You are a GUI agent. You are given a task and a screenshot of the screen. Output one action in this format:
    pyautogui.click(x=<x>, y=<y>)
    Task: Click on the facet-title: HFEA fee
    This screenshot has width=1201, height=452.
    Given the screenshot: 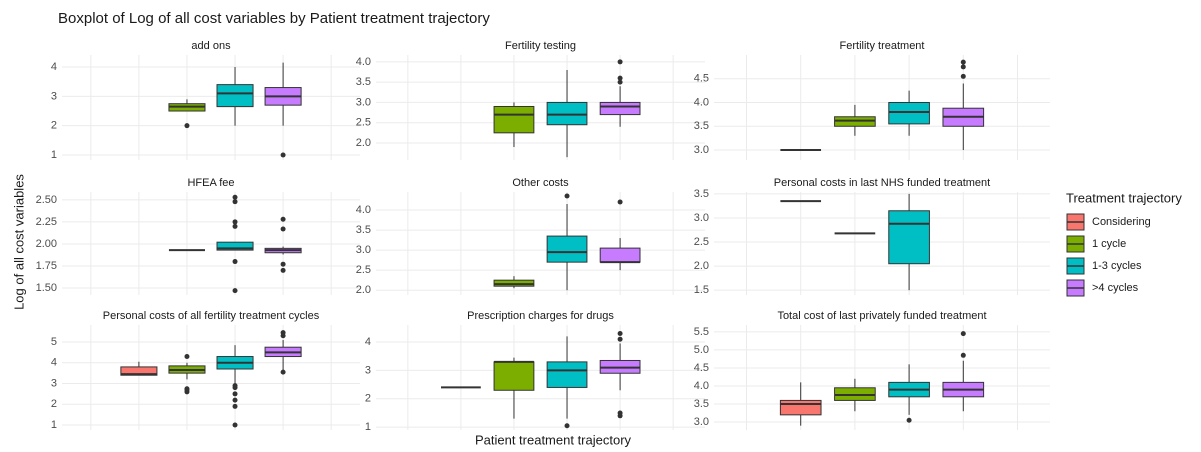 What is the action you would take?
    pyautogui.click(x=210, y=183)
    